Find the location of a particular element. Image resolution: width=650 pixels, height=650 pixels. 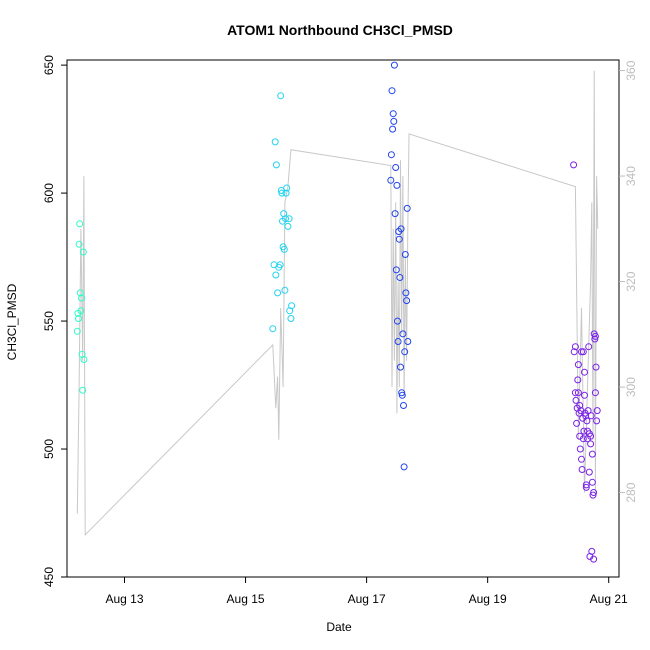

y2-tick-label-1: 280 is located at coordinates (631, 492).